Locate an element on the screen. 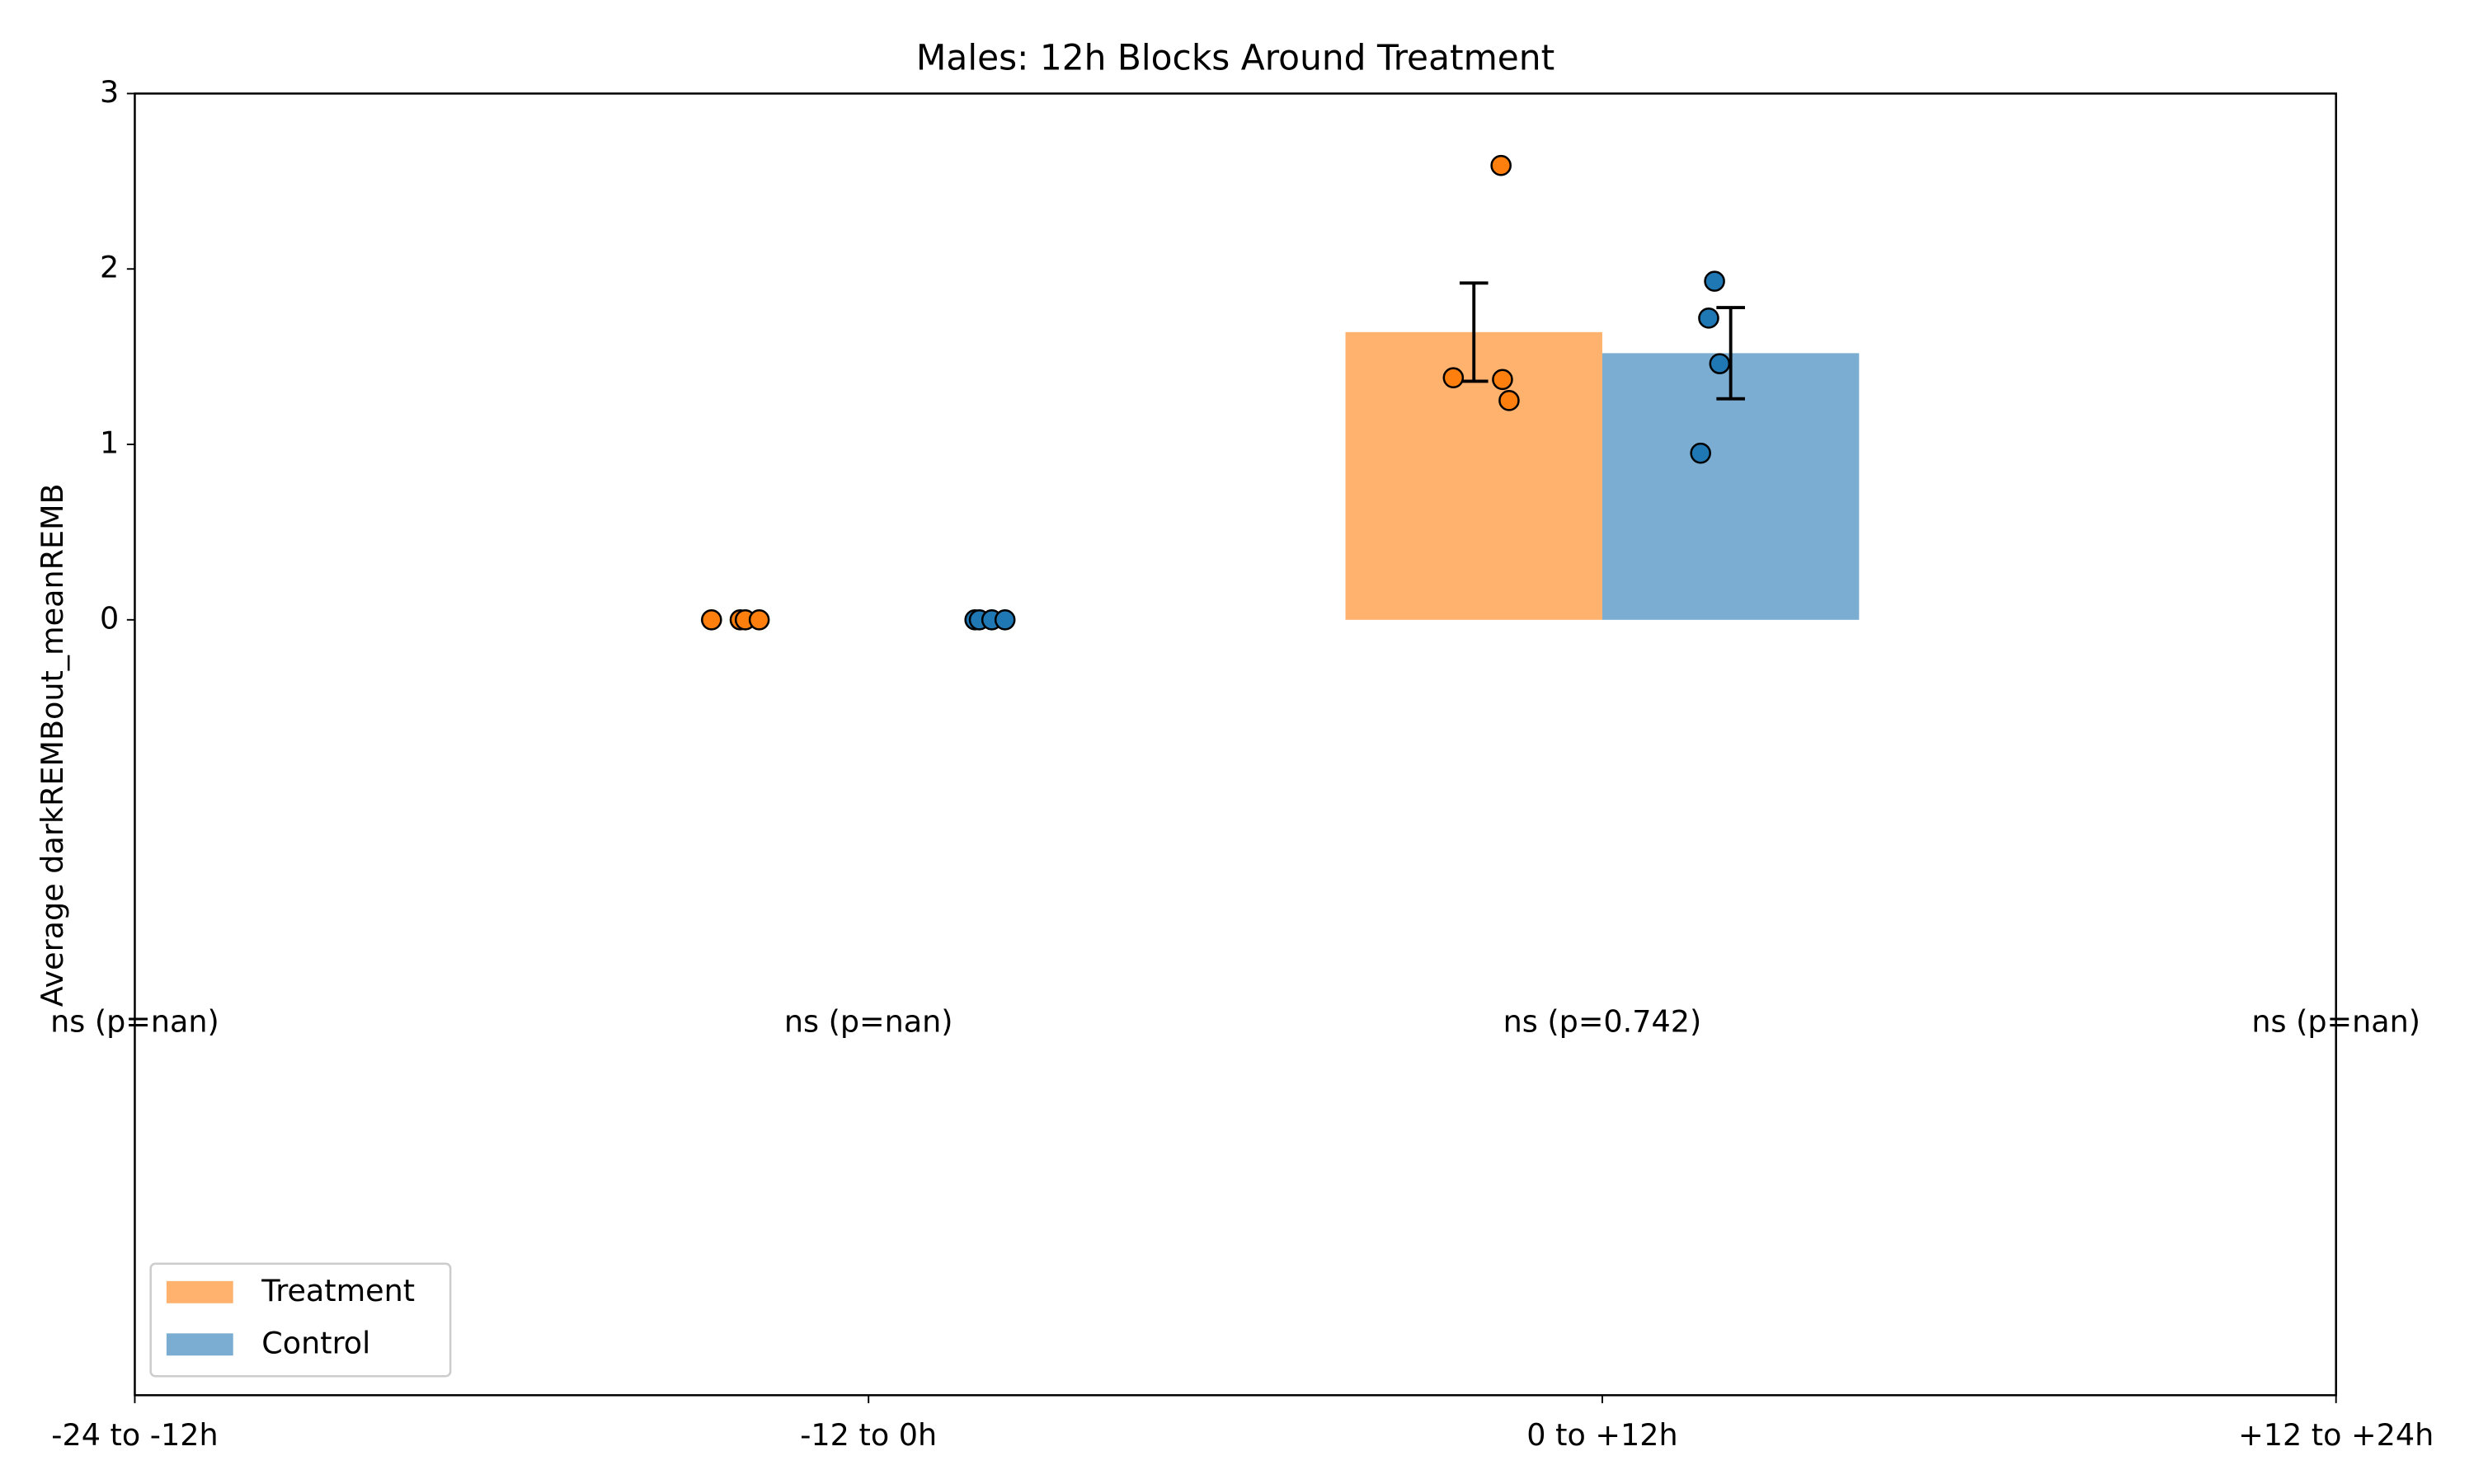  x-tick-label: 0 to +12h is located at coordinates (1601, 1435).